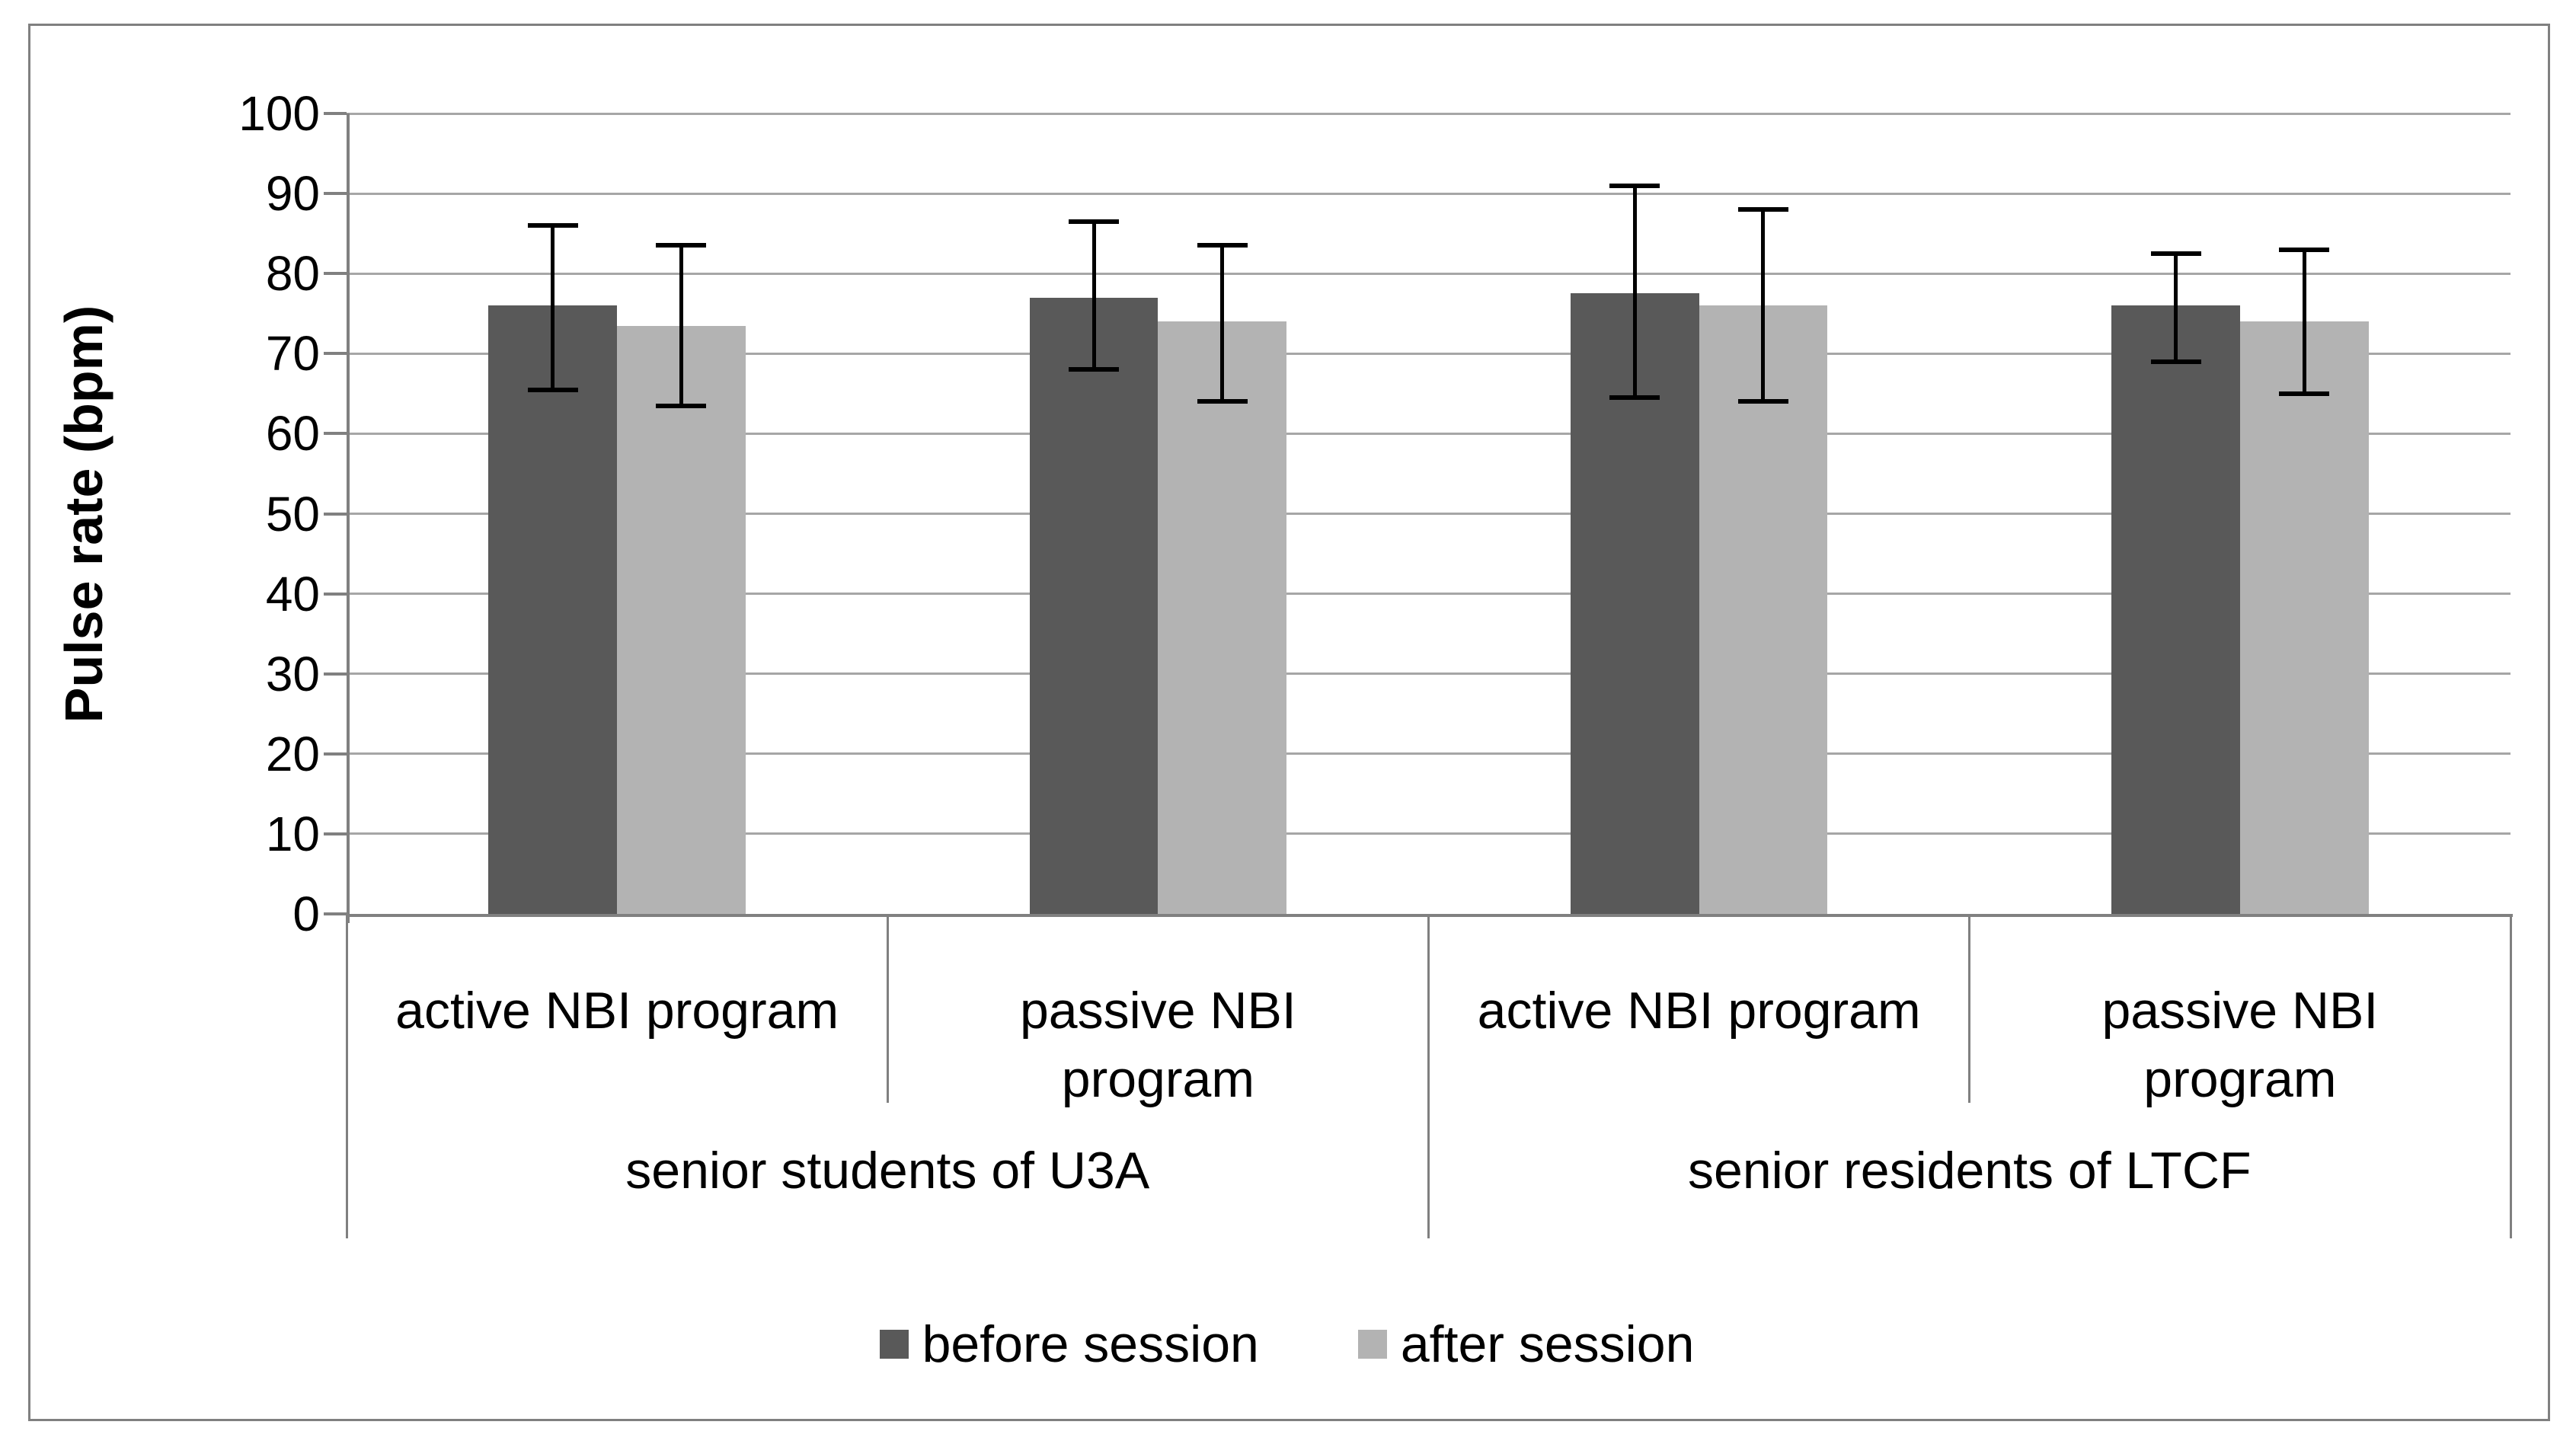  Describe the element at coordinates (292, 194) in the screenshot. I see `y-tick-label-90: 90` at that location.